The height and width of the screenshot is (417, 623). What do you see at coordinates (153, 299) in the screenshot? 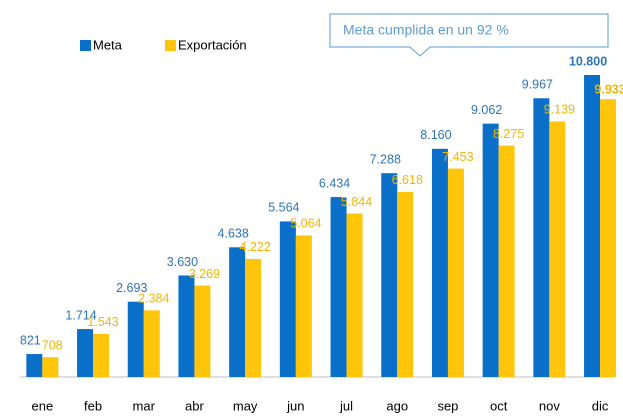
I see `value-label: 2.384` at bounding box center [153, 299].